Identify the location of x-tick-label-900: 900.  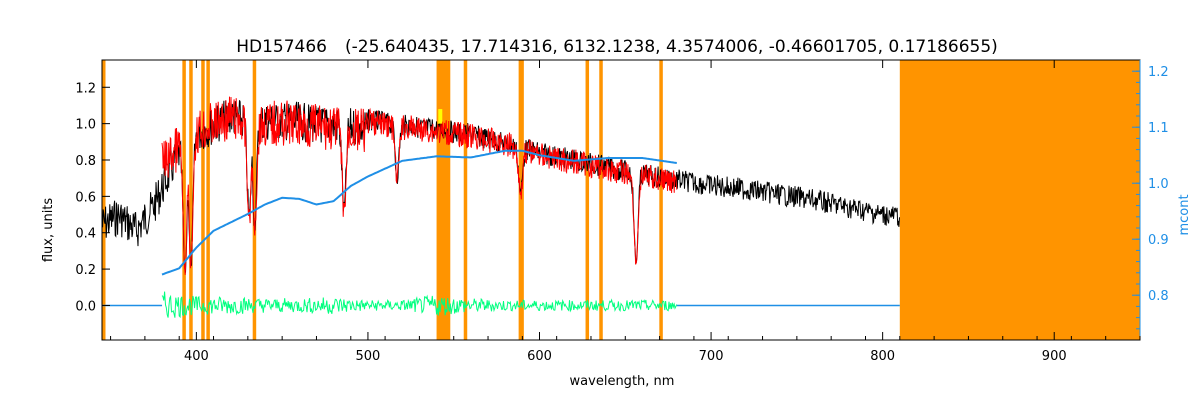
(1054, 356).